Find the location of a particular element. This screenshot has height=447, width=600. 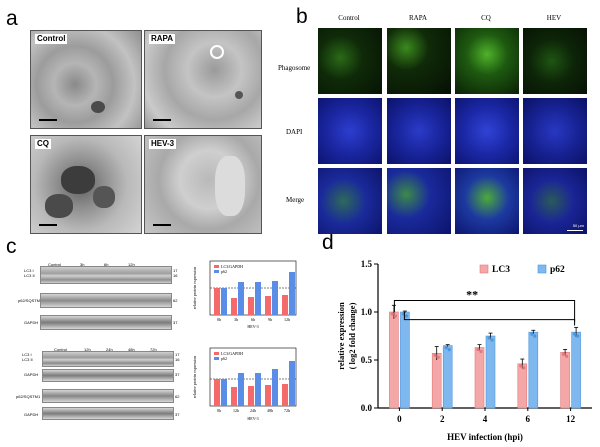

bars is located at coordinates (254, 383).